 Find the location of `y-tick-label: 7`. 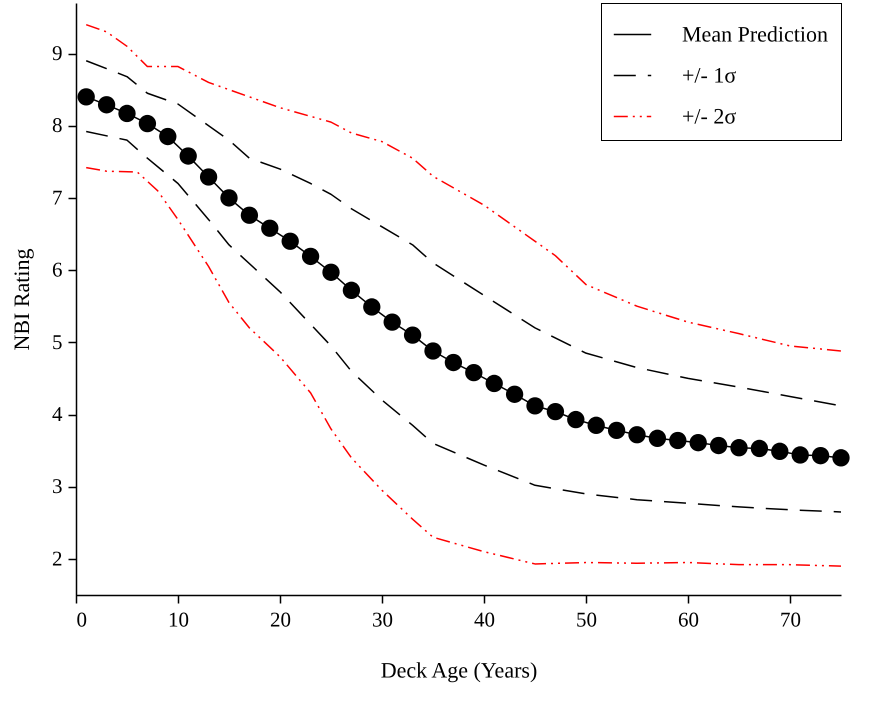

y-tick-label: 7 is located at coordinates (57, 197).